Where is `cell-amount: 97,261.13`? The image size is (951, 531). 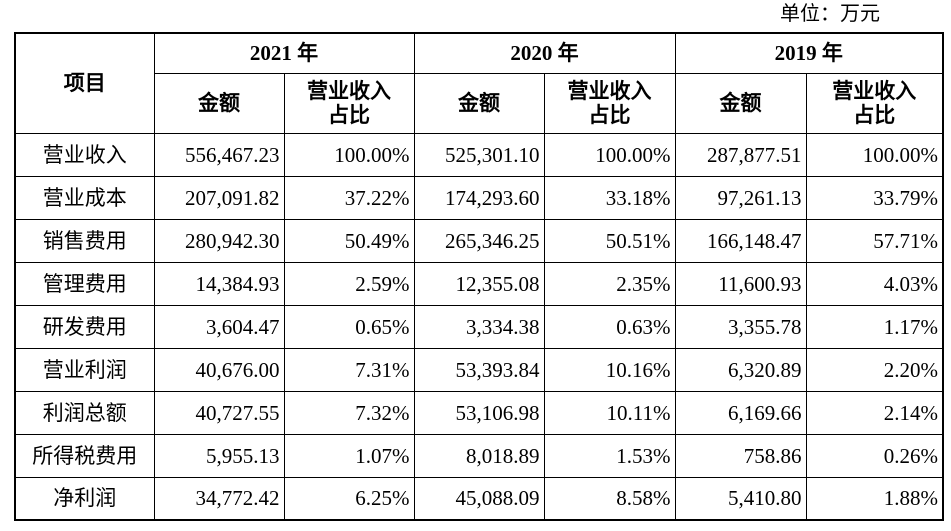
cell-amount: 97,261.13 is located at coordinates (740, 197).